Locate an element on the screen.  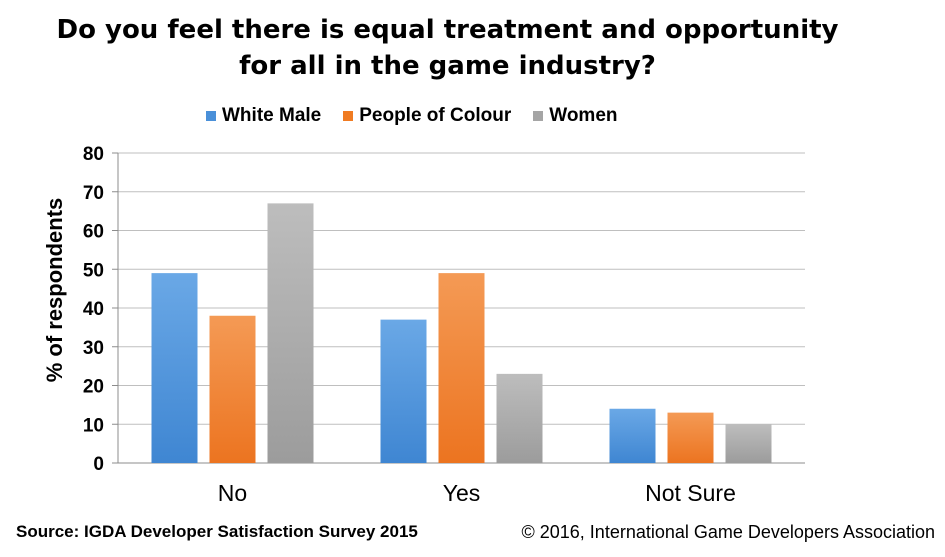
y-tick-label-40: 40 is located at coordinates (93, 309).